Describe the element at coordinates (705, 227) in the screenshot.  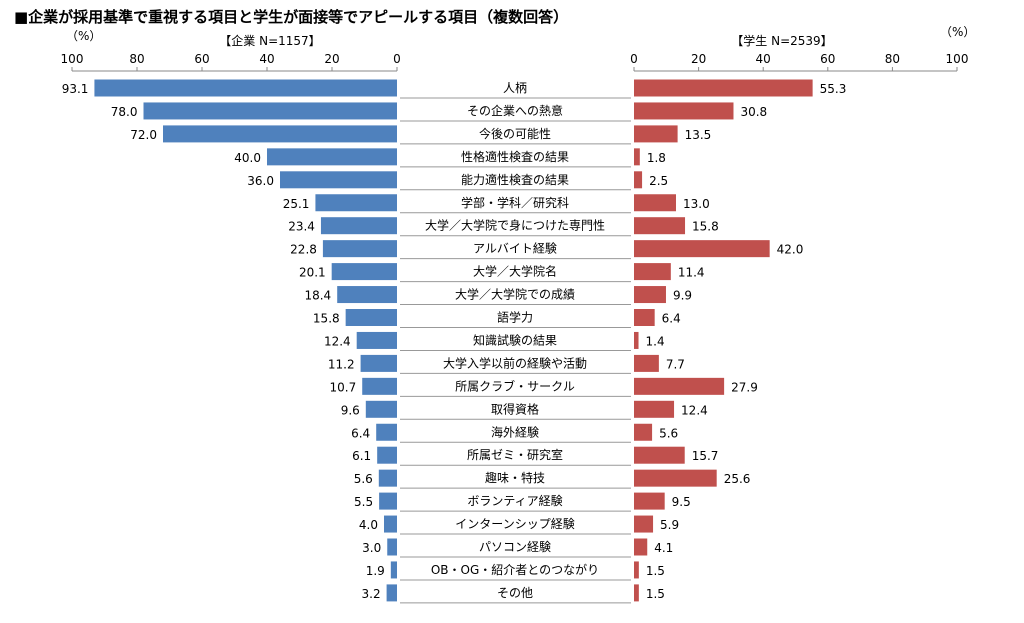
I see `student-value-label: 15.8` at that location.